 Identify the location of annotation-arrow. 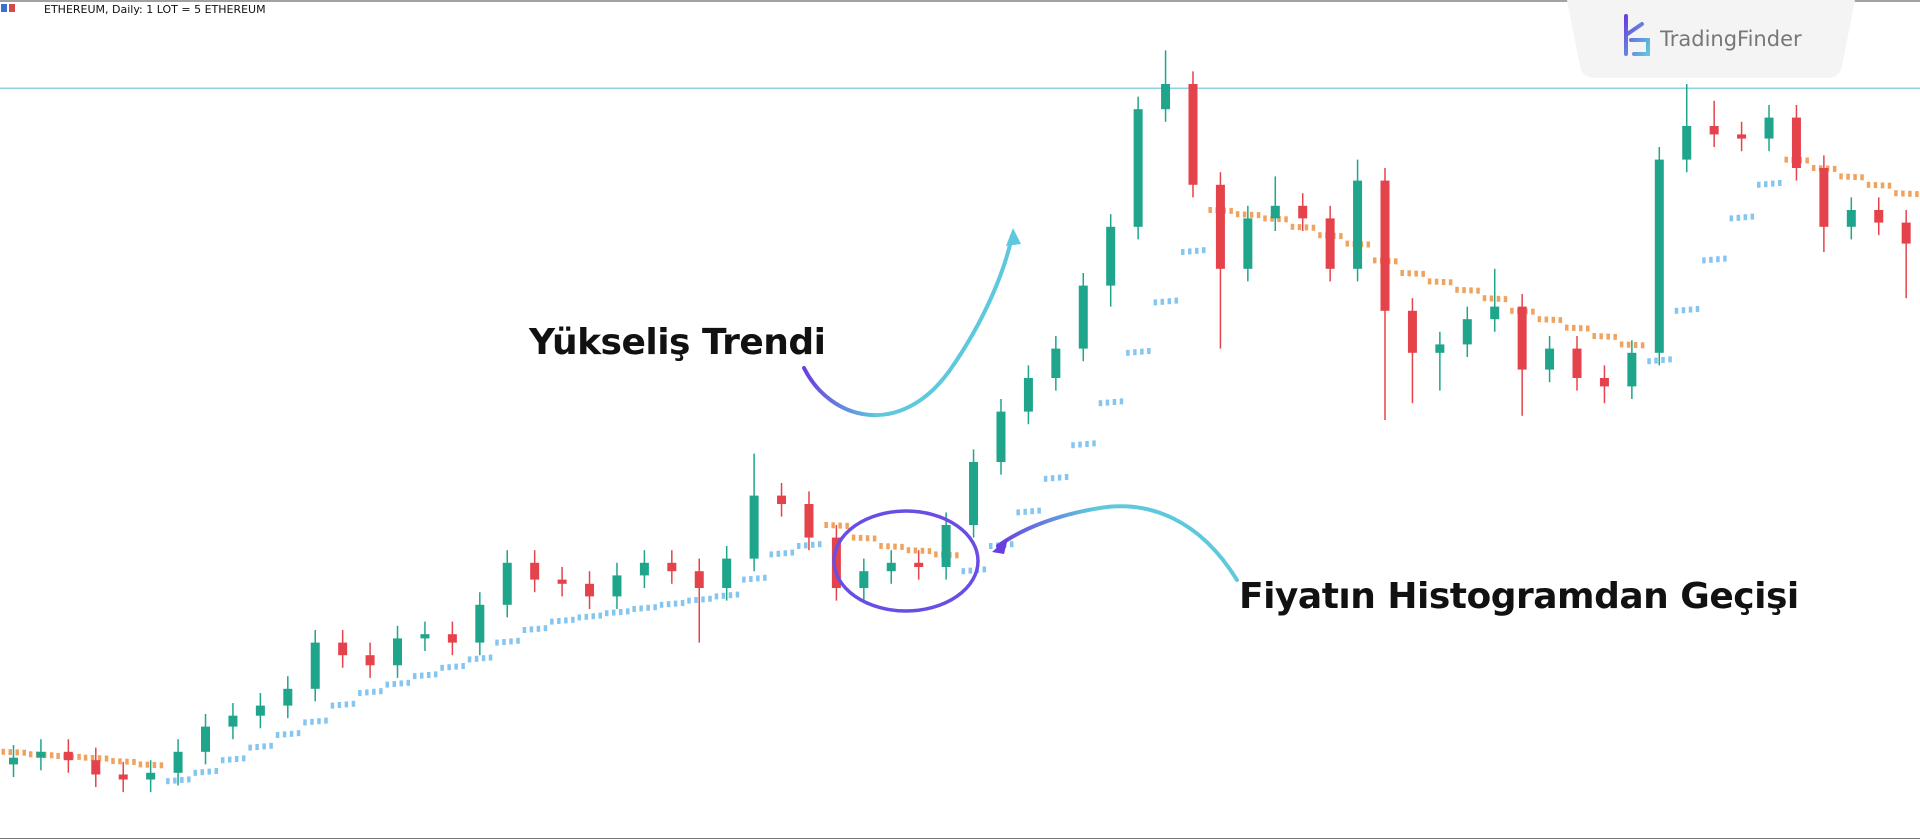
(1117, 543).